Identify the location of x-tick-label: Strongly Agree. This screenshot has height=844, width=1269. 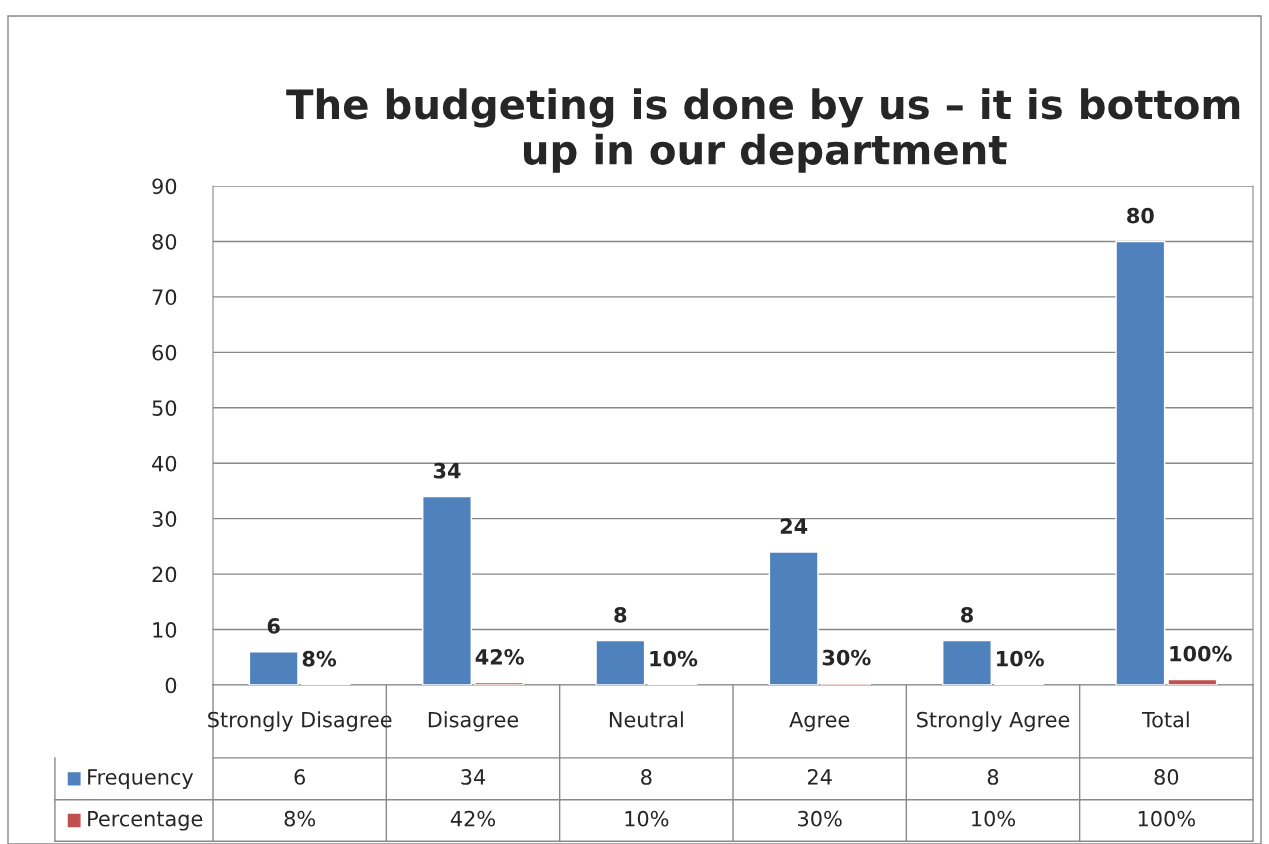
(993, 721).